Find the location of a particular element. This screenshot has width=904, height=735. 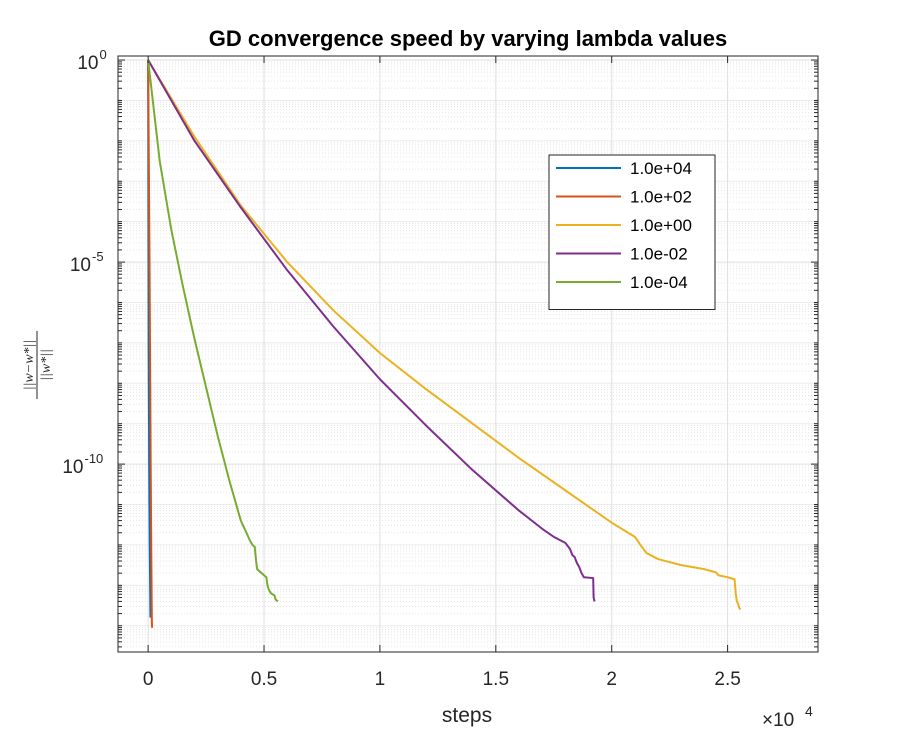

legend-label-5: 1.0e-04 is located at coordinates (659, 282).